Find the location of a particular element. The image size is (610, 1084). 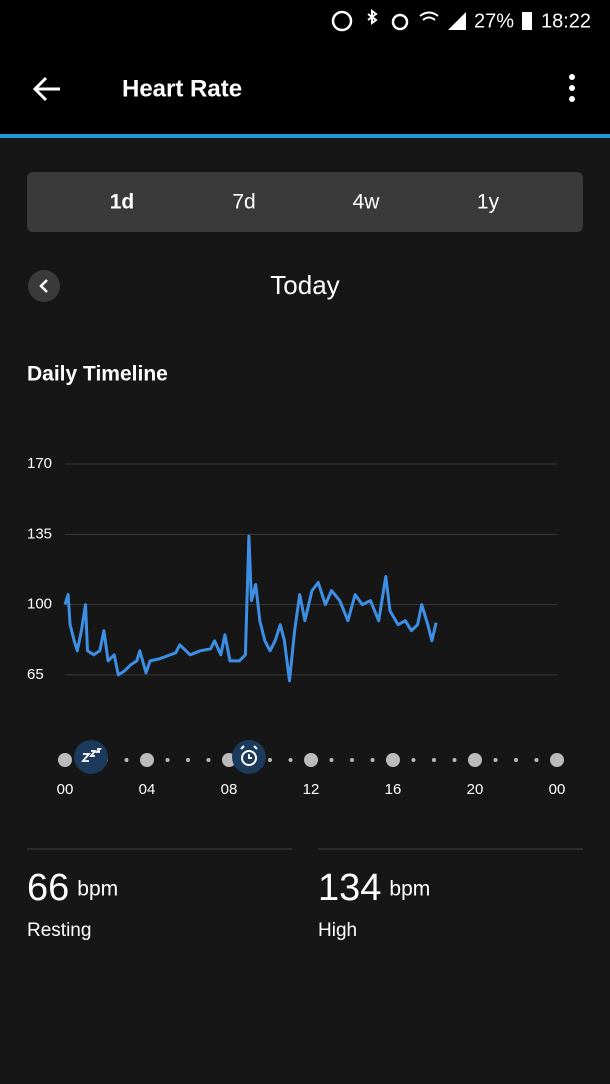

clock: 18:22 is located at coordinates (566, 21).